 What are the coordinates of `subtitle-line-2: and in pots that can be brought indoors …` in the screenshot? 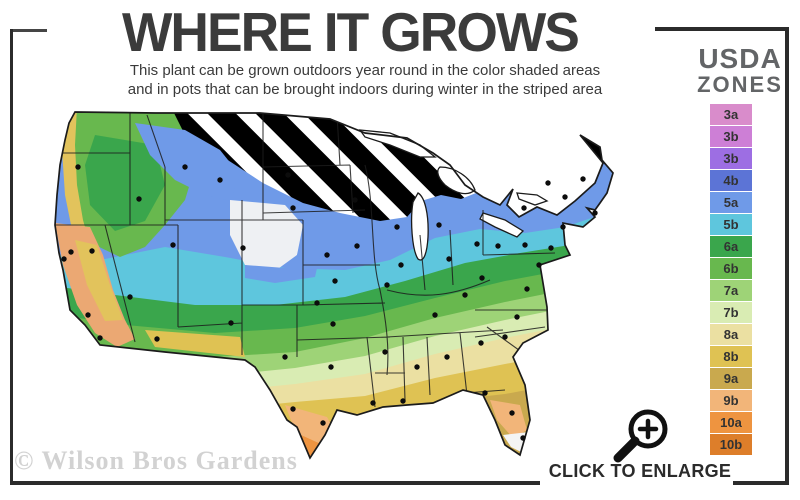 It's located at (365, 89).